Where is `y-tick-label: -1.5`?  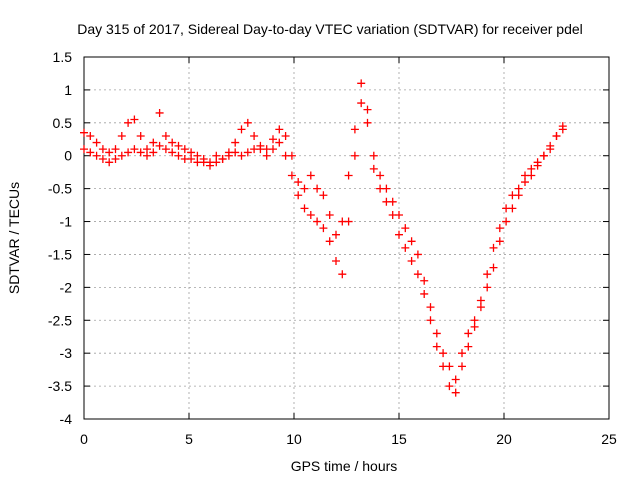
y-tick-label: -1.5 is located at coordinates (60, 254).